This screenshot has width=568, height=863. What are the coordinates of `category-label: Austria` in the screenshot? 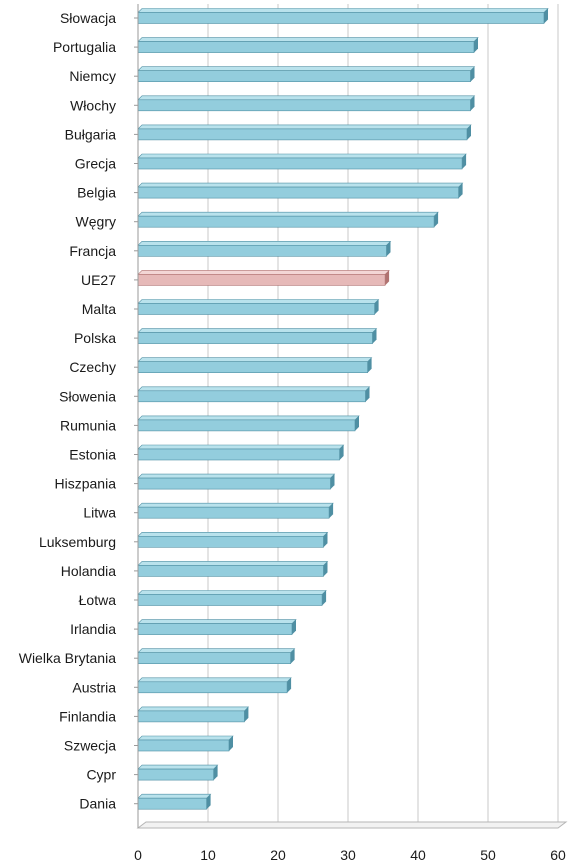 It's located at (94, 687).